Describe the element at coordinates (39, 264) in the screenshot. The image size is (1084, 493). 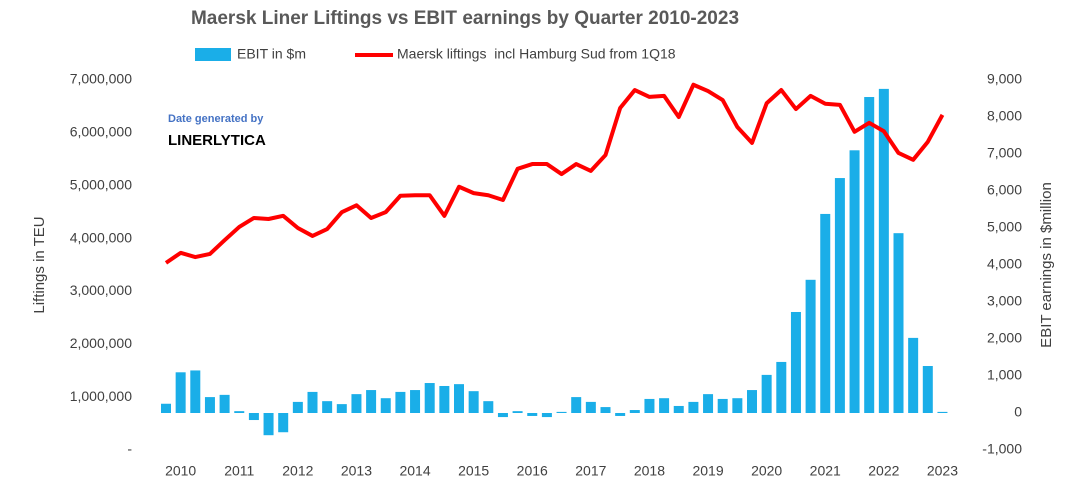
I see `y-axis-title: Liftings in TEU` at that location.